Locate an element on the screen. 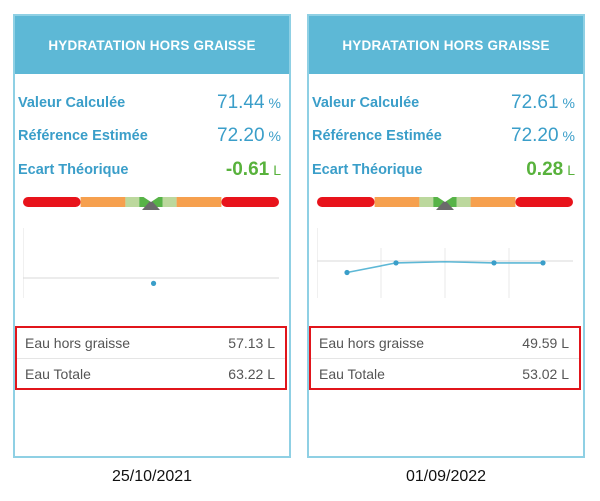  trend-line is located at coordinates (444, 267).